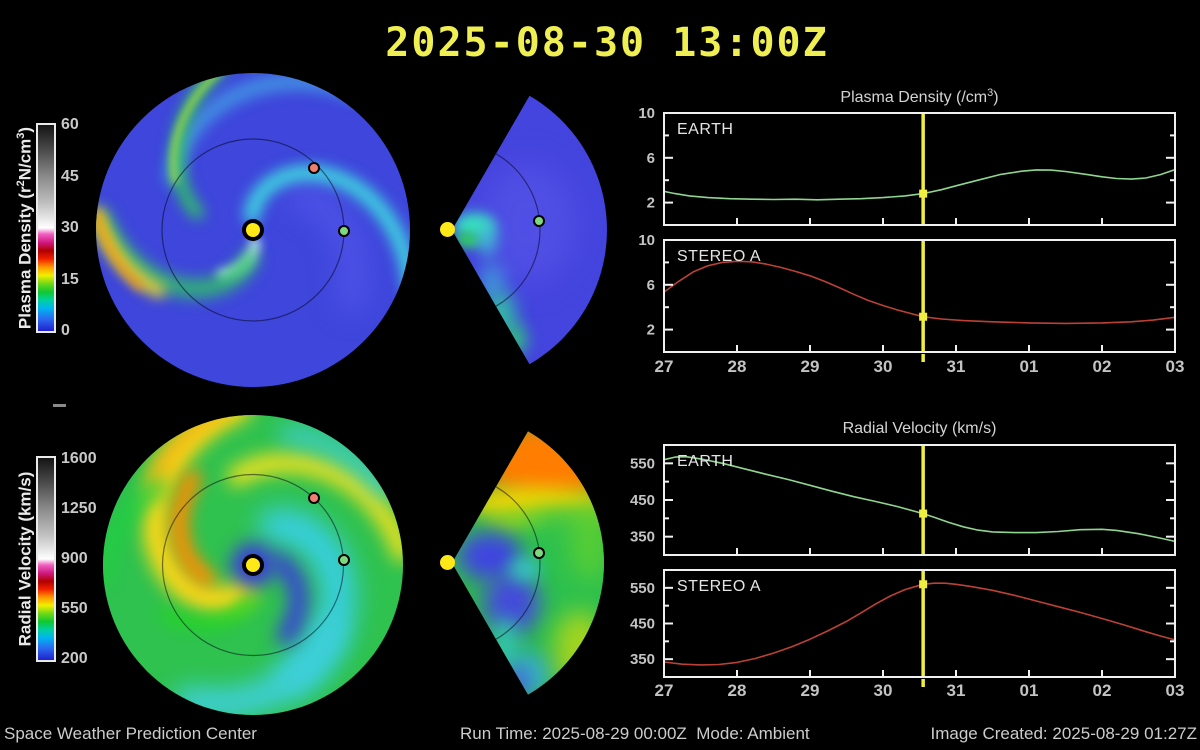  What do you see at coordinates (646, 240) in the screenshot?
I see `y-tick-label: 10` at bounding box center [646, 240].